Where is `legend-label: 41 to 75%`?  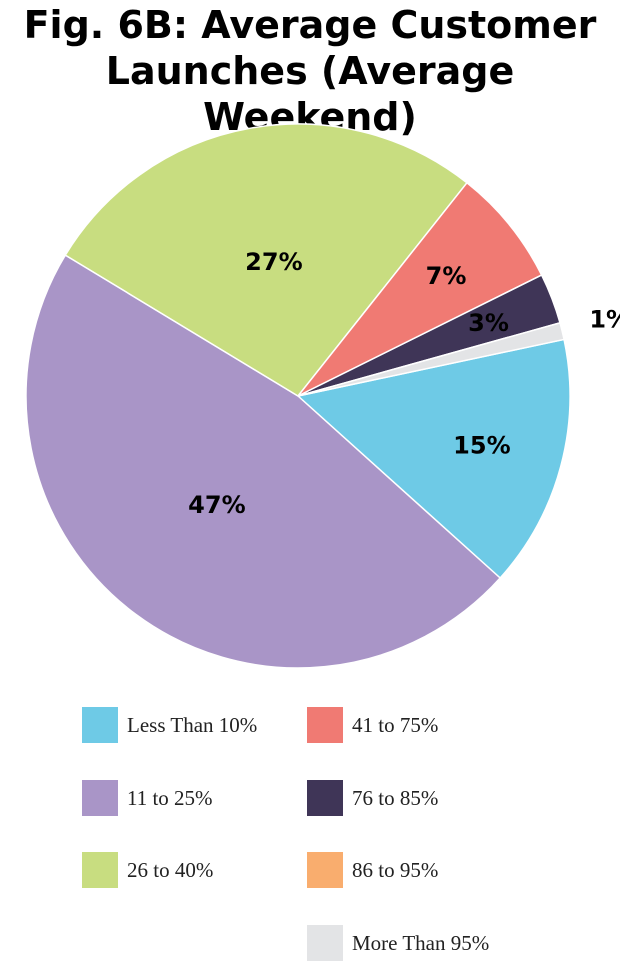 legend-label: 41 to 75% is located at coordinates (395, 725).